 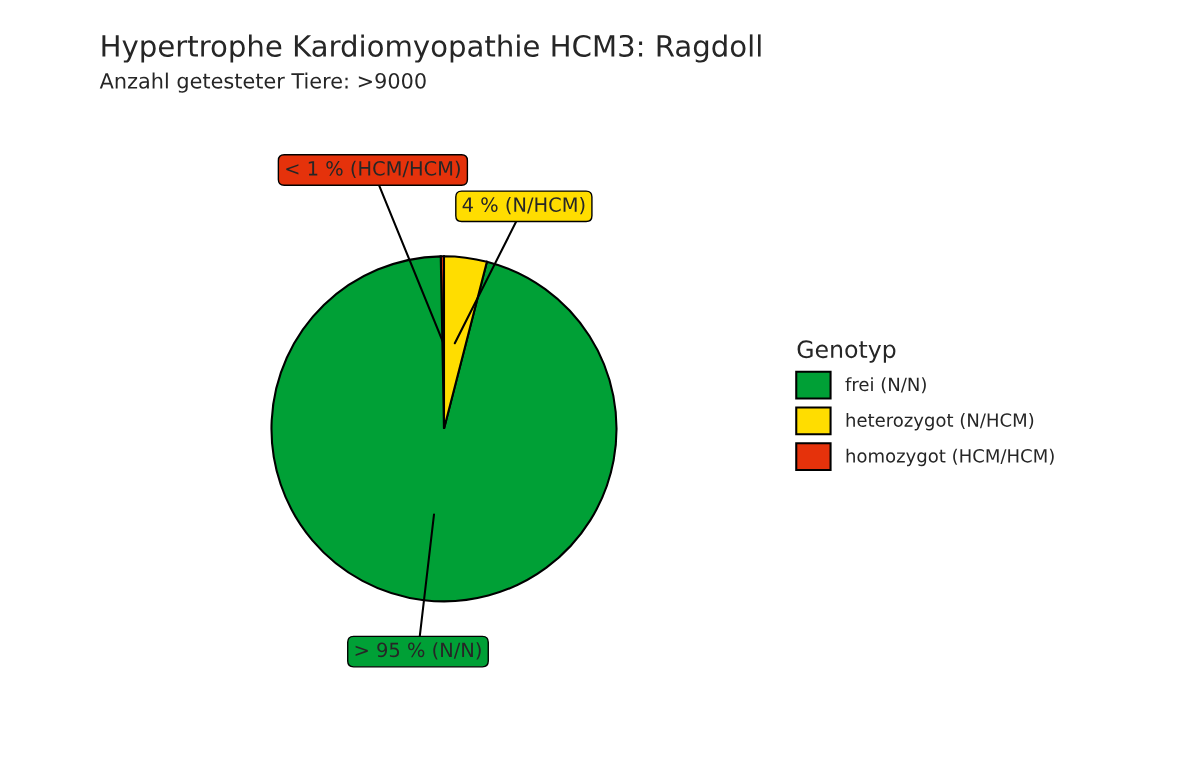 I want to click on legend-label: frei (N/N), so click(x=885, y=385).